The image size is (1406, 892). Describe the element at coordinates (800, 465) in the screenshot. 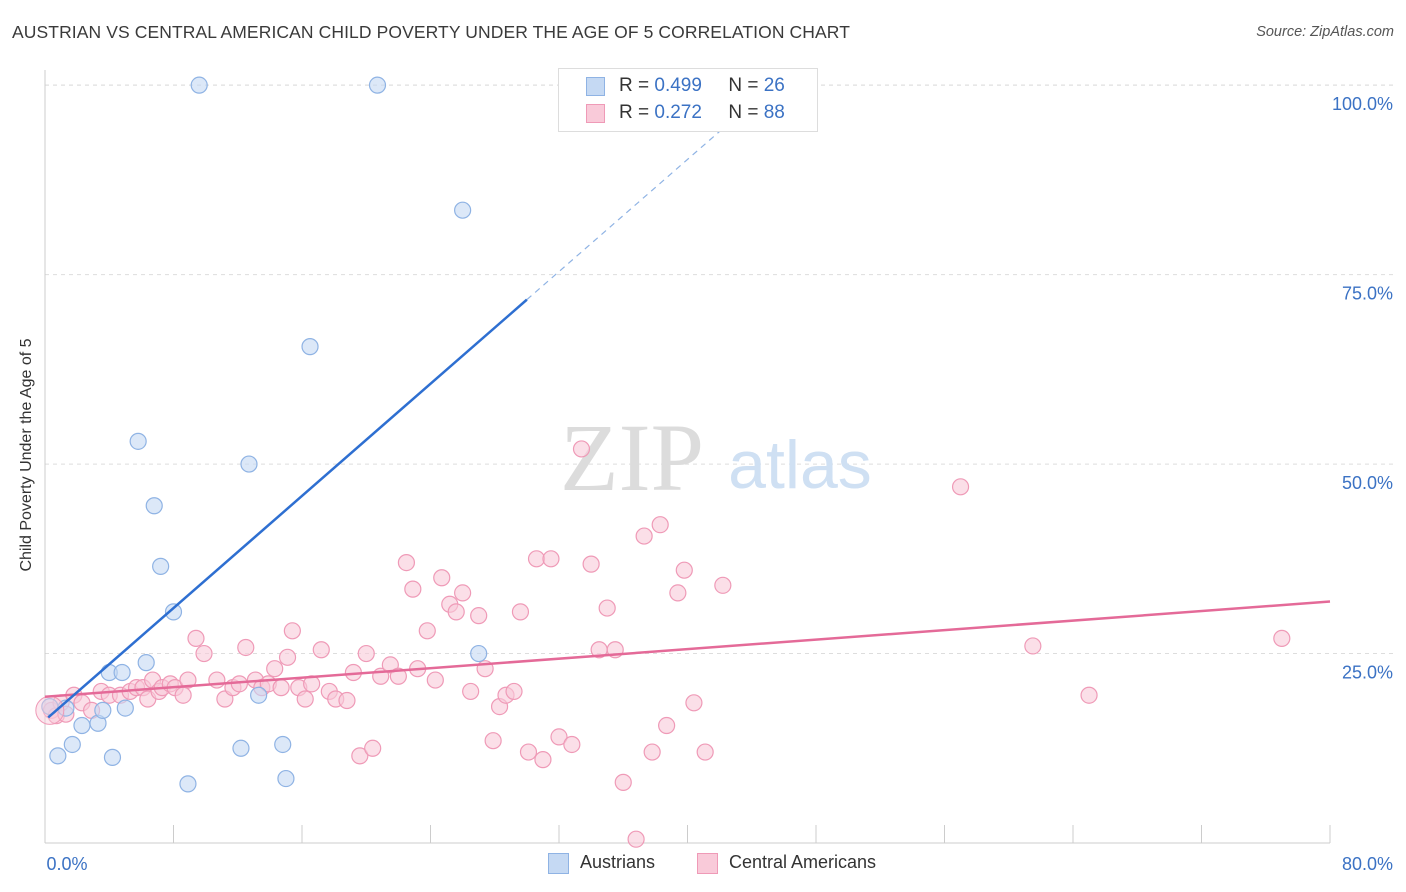

I see `watermark-atlas: atlas` at that location.